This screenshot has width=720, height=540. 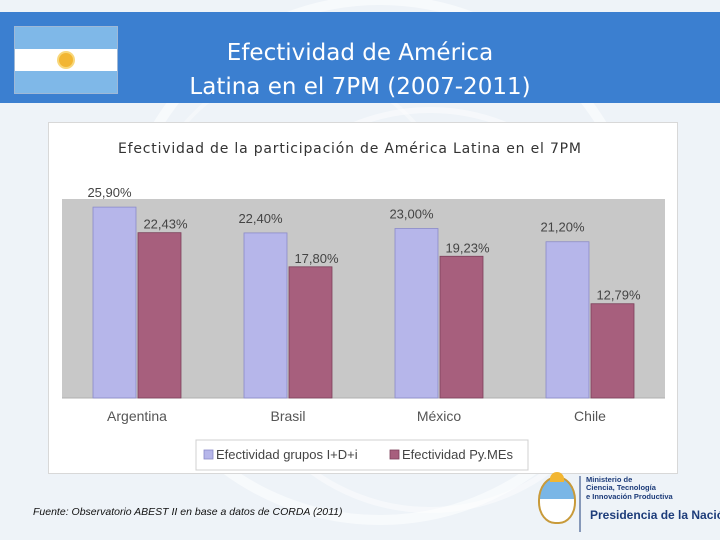 What do you see at coordinates (609, 479) in the screenshot?
I see `ministry-line1: Ministerio de` at bounding box center [609, 479].